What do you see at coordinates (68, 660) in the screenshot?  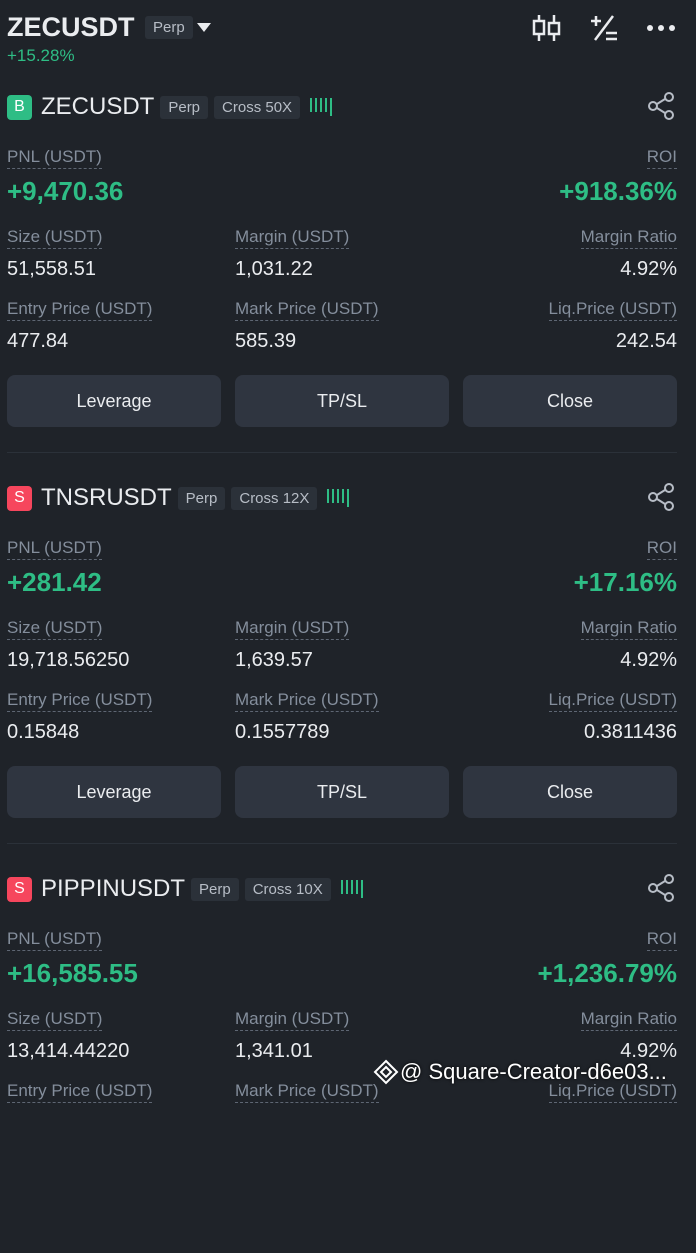 I see `size-value: 19,718.56250` at bounding box center [68, 660].